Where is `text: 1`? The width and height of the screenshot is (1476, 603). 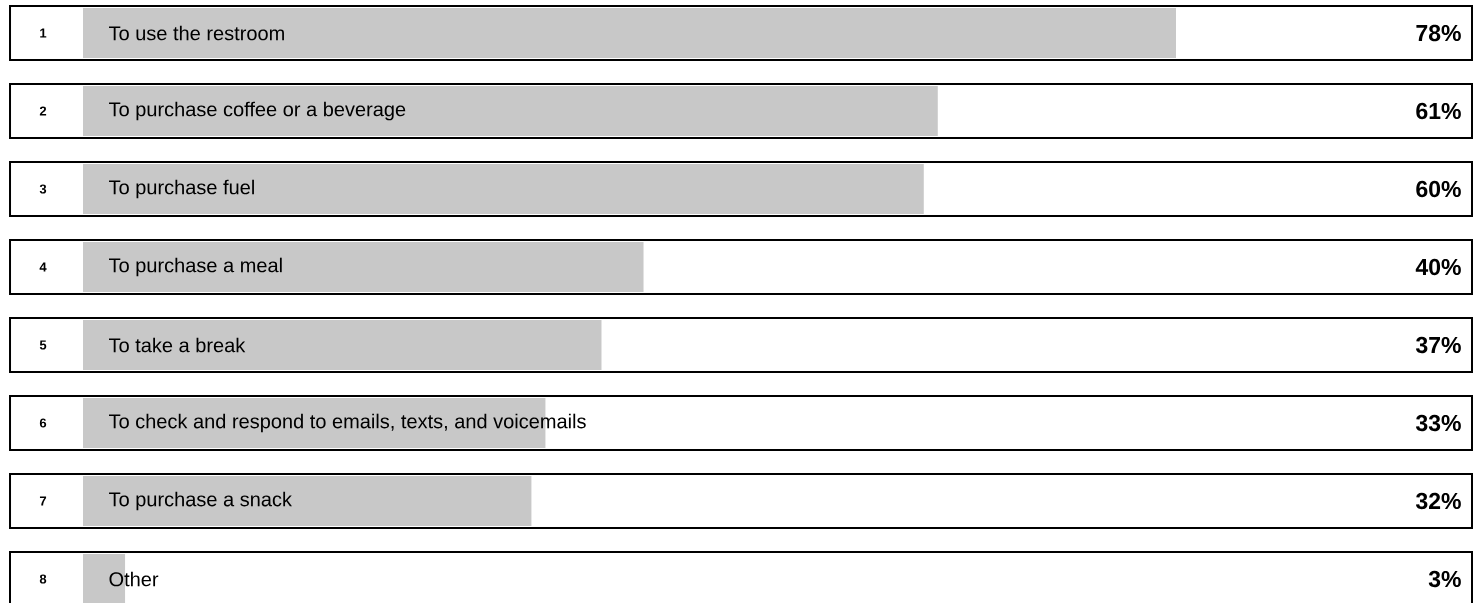 text: 1 is located at coordinates (43, 33).